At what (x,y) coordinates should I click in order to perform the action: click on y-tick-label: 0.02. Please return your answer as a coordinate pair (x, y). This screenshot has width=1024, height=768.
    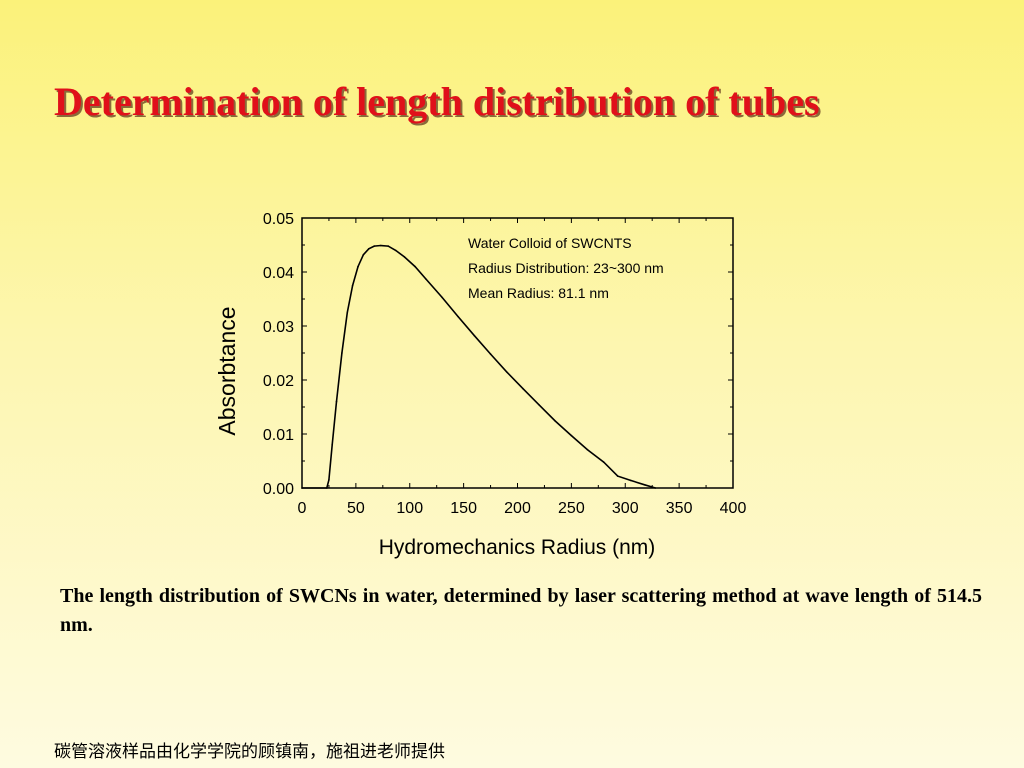
    Looking at the image, I should click on (278, 381).